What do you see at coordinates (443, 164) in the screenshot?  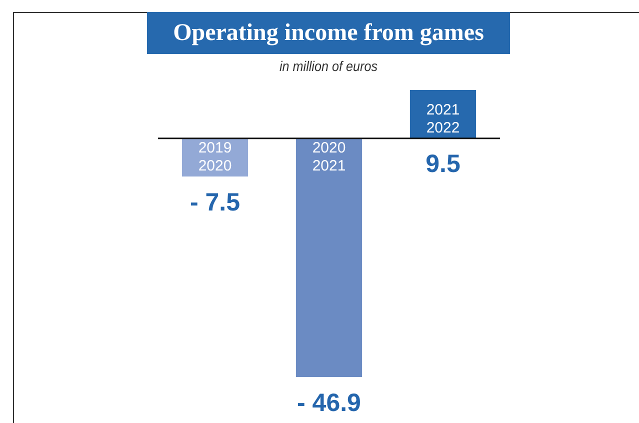 I see `data-label: 9.5` at bounding box center [443, 164].